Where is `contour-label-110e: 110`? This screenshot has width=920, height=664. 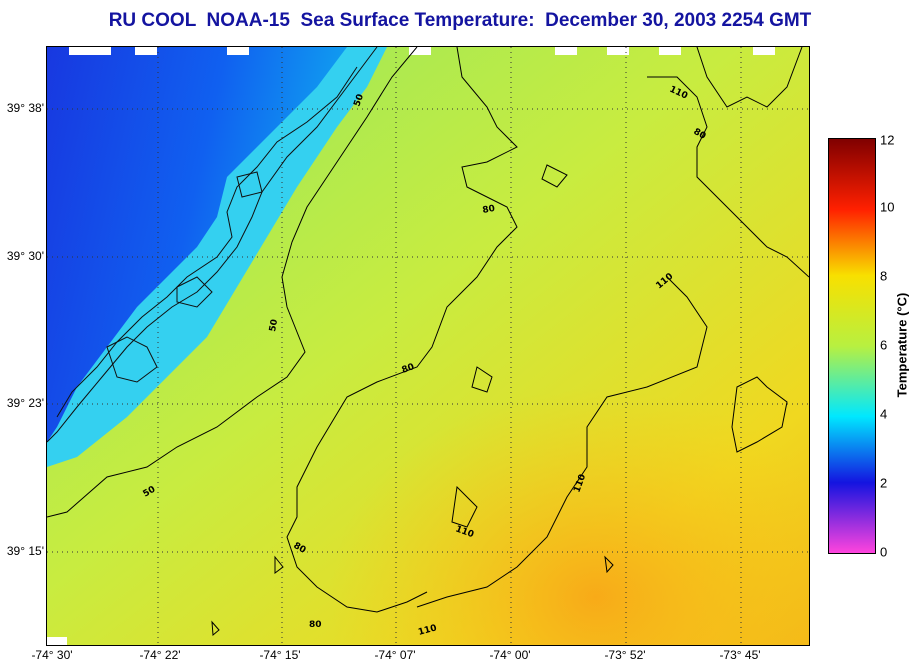 contour-label-110e: 110 is located at coordinates (427, 630).